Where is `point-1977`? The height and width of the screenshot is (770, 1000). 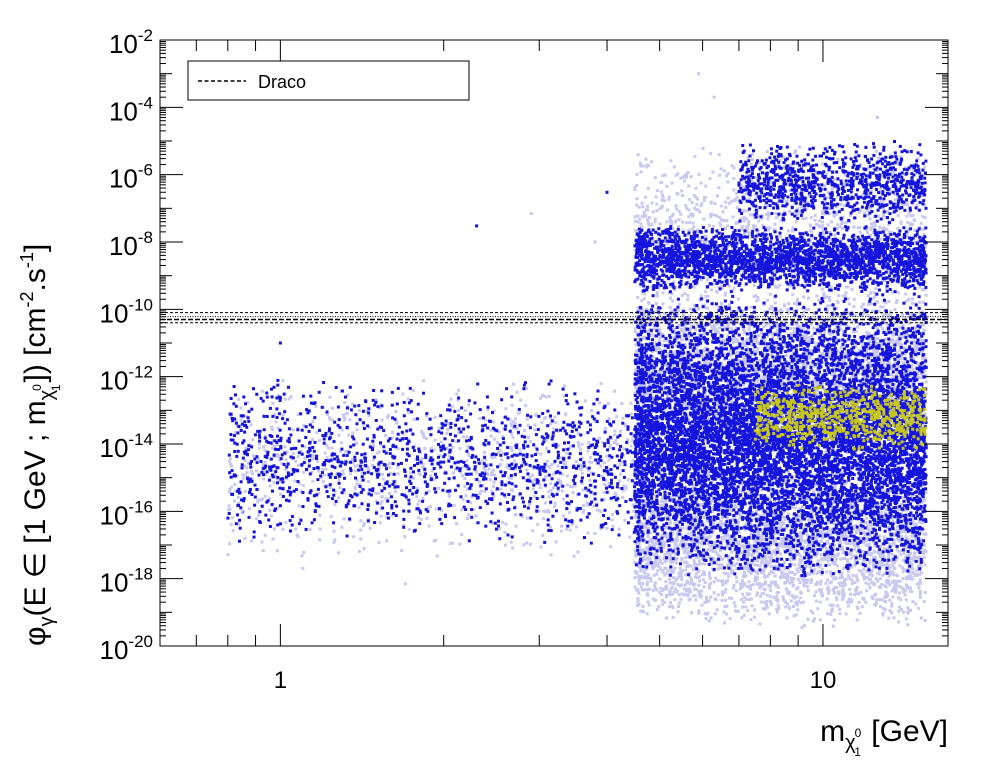 point-1977 is located at coordinates (723, 584).